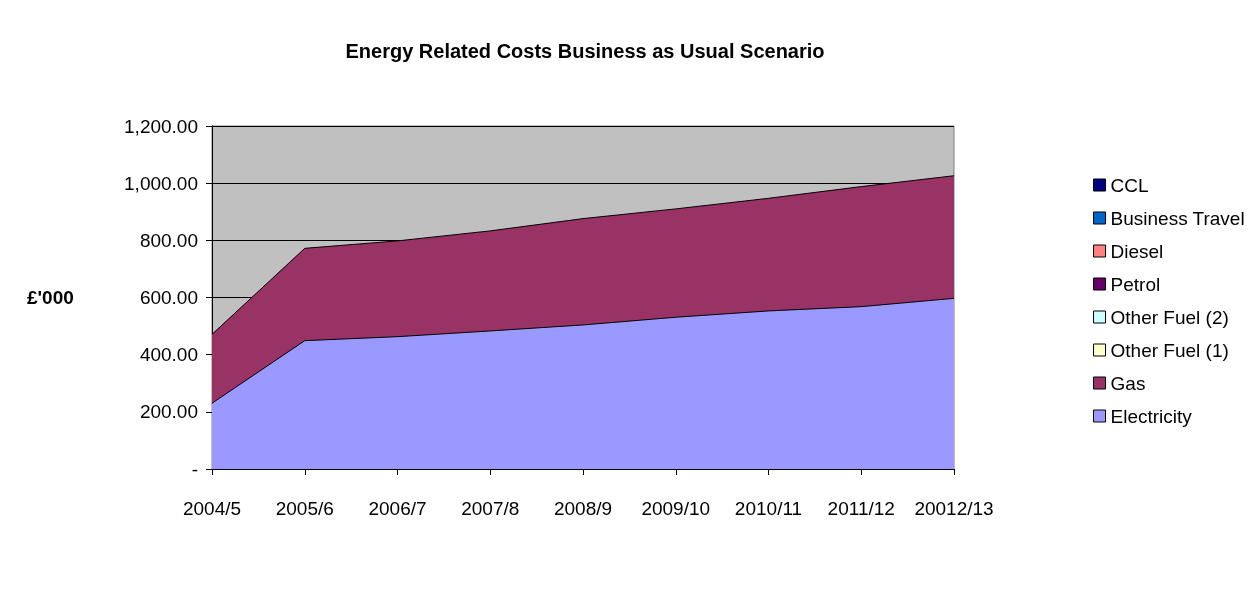 The image size is (1250, 601). What do you see at coordinates (1128, 383) in the screenshot?
I see `legend-label: Gas` at bounding box center [1128, 383].